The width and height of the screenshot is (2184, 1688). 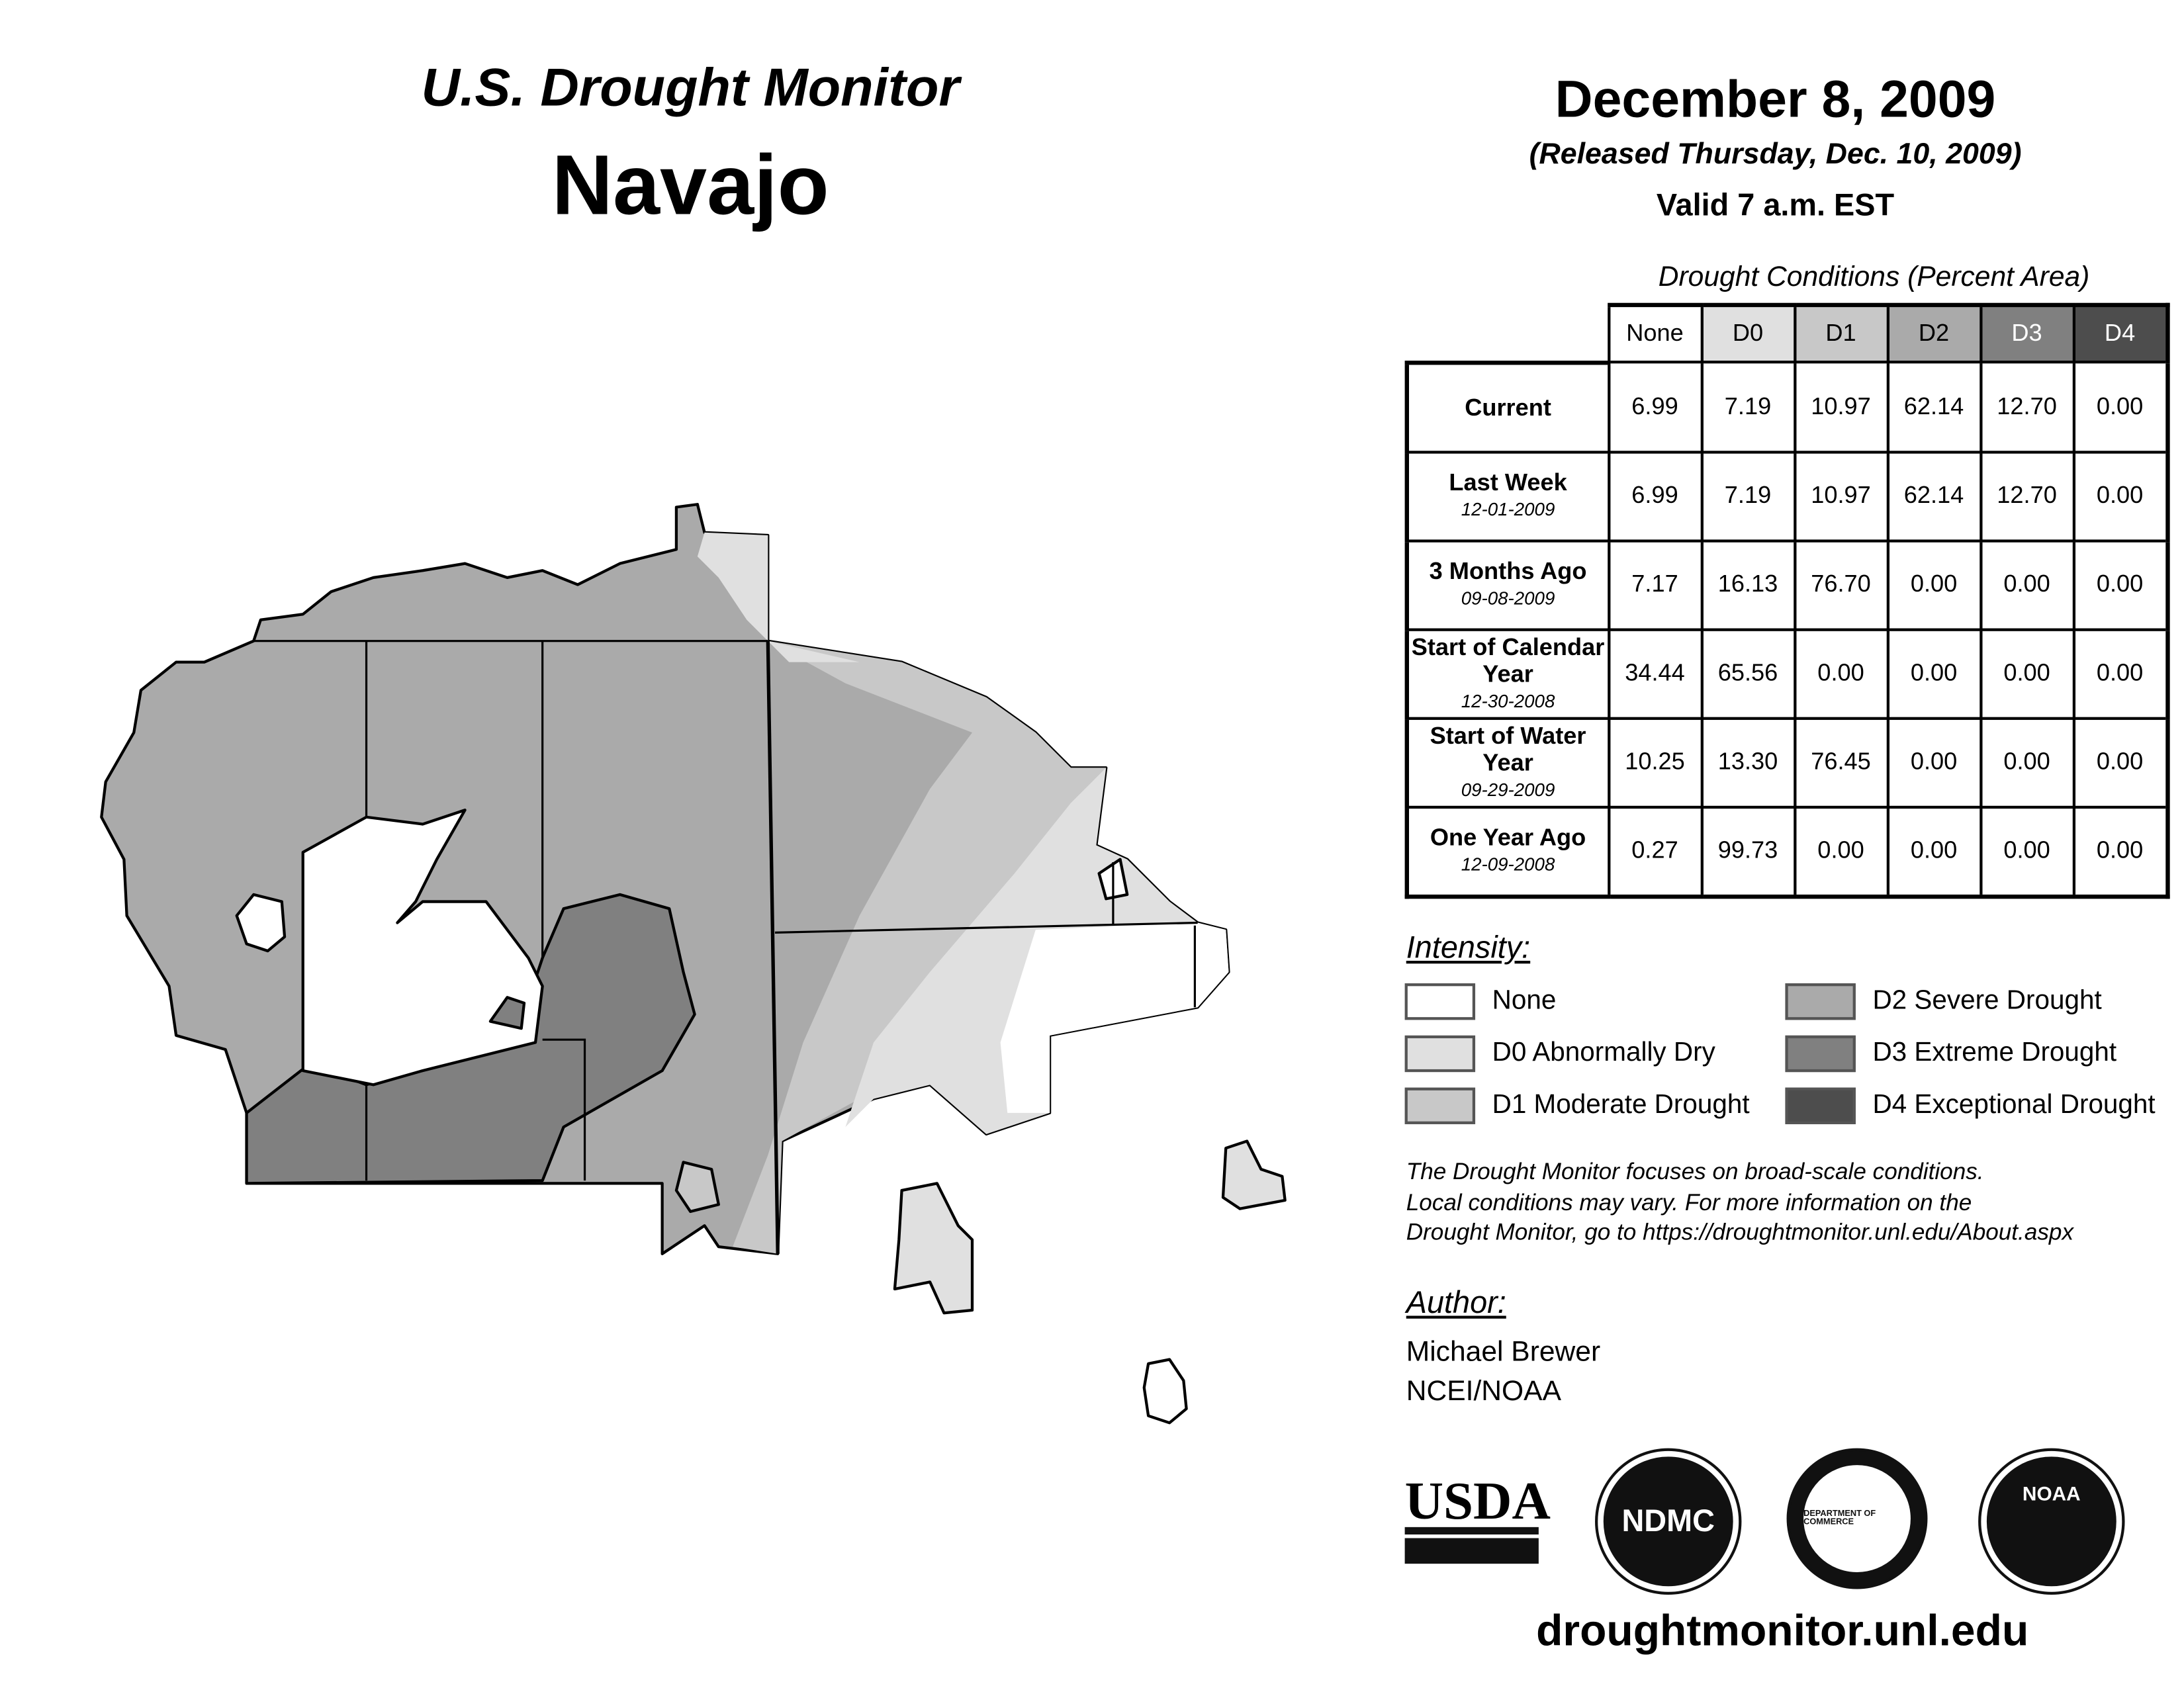 What do you see at coordinates (1841, 762) in the screenshot?
I see `table-cell: 76.45` at bounding box center [1841, 762].